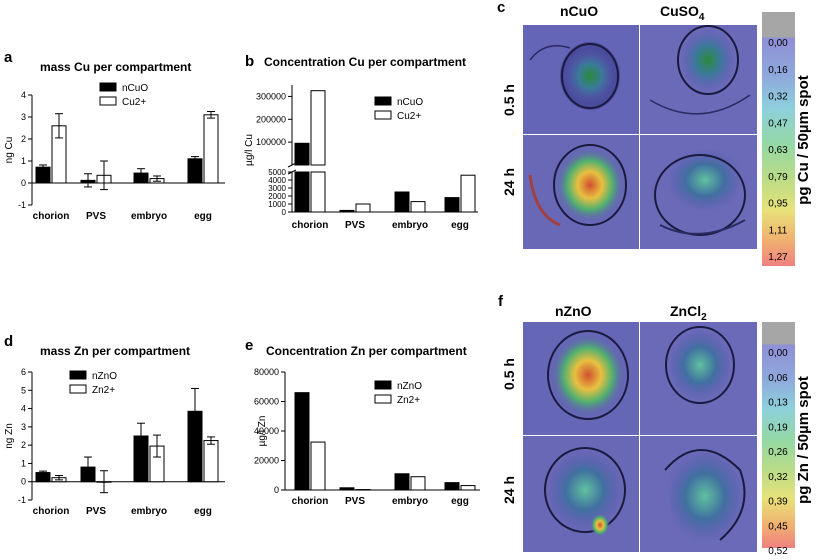  I want to click on color-scale-tick: 0,39, so click(778, 502).